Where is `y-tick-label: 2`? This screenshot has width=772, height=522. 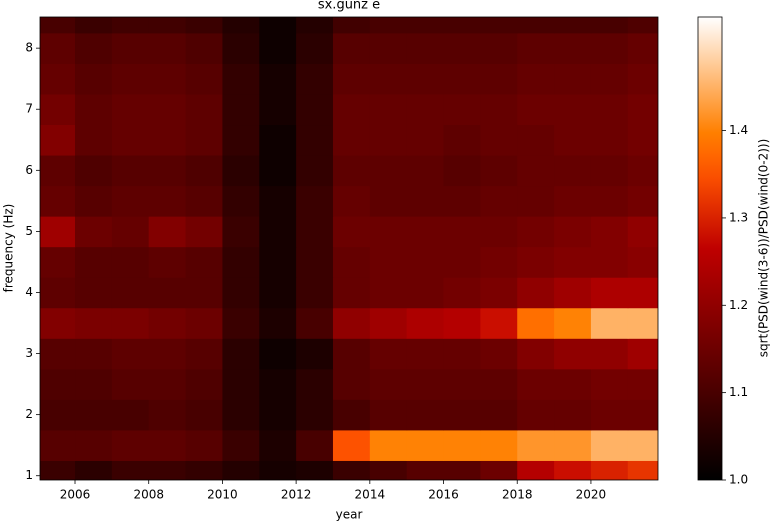 y-tick-label: 2 is located at coordinates (29, 414).